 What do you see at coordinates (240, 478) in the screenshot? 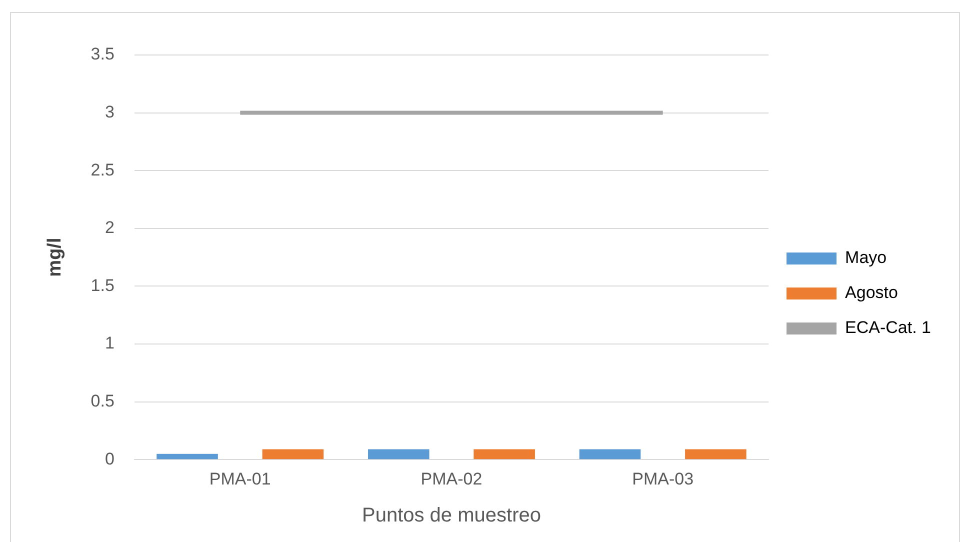
I see `x-tick-label: PMA-01` at bounding box center [240, 478].